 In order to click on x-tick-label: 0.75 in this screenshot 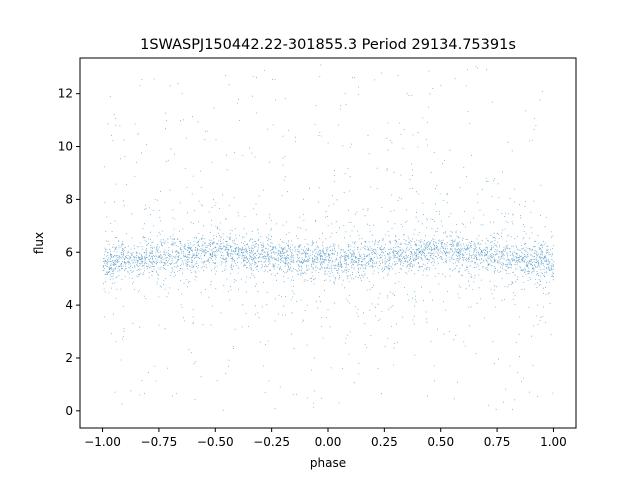, I will do `click(497, 442)`.